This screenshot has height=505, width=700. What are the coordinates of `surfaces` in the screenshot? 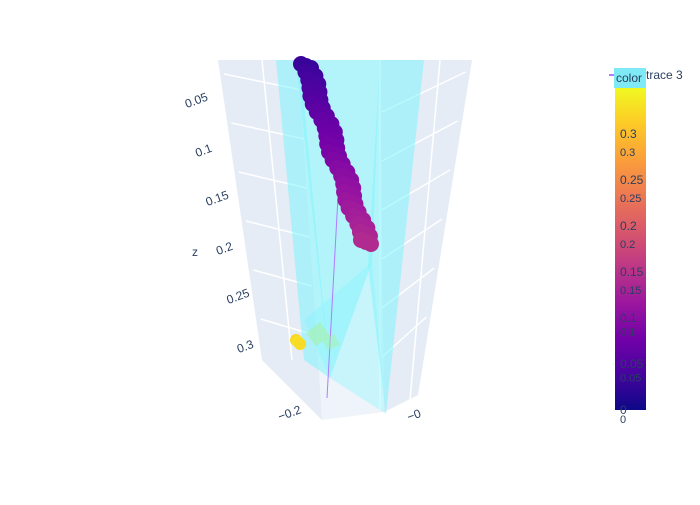 It's located at (350, 237).